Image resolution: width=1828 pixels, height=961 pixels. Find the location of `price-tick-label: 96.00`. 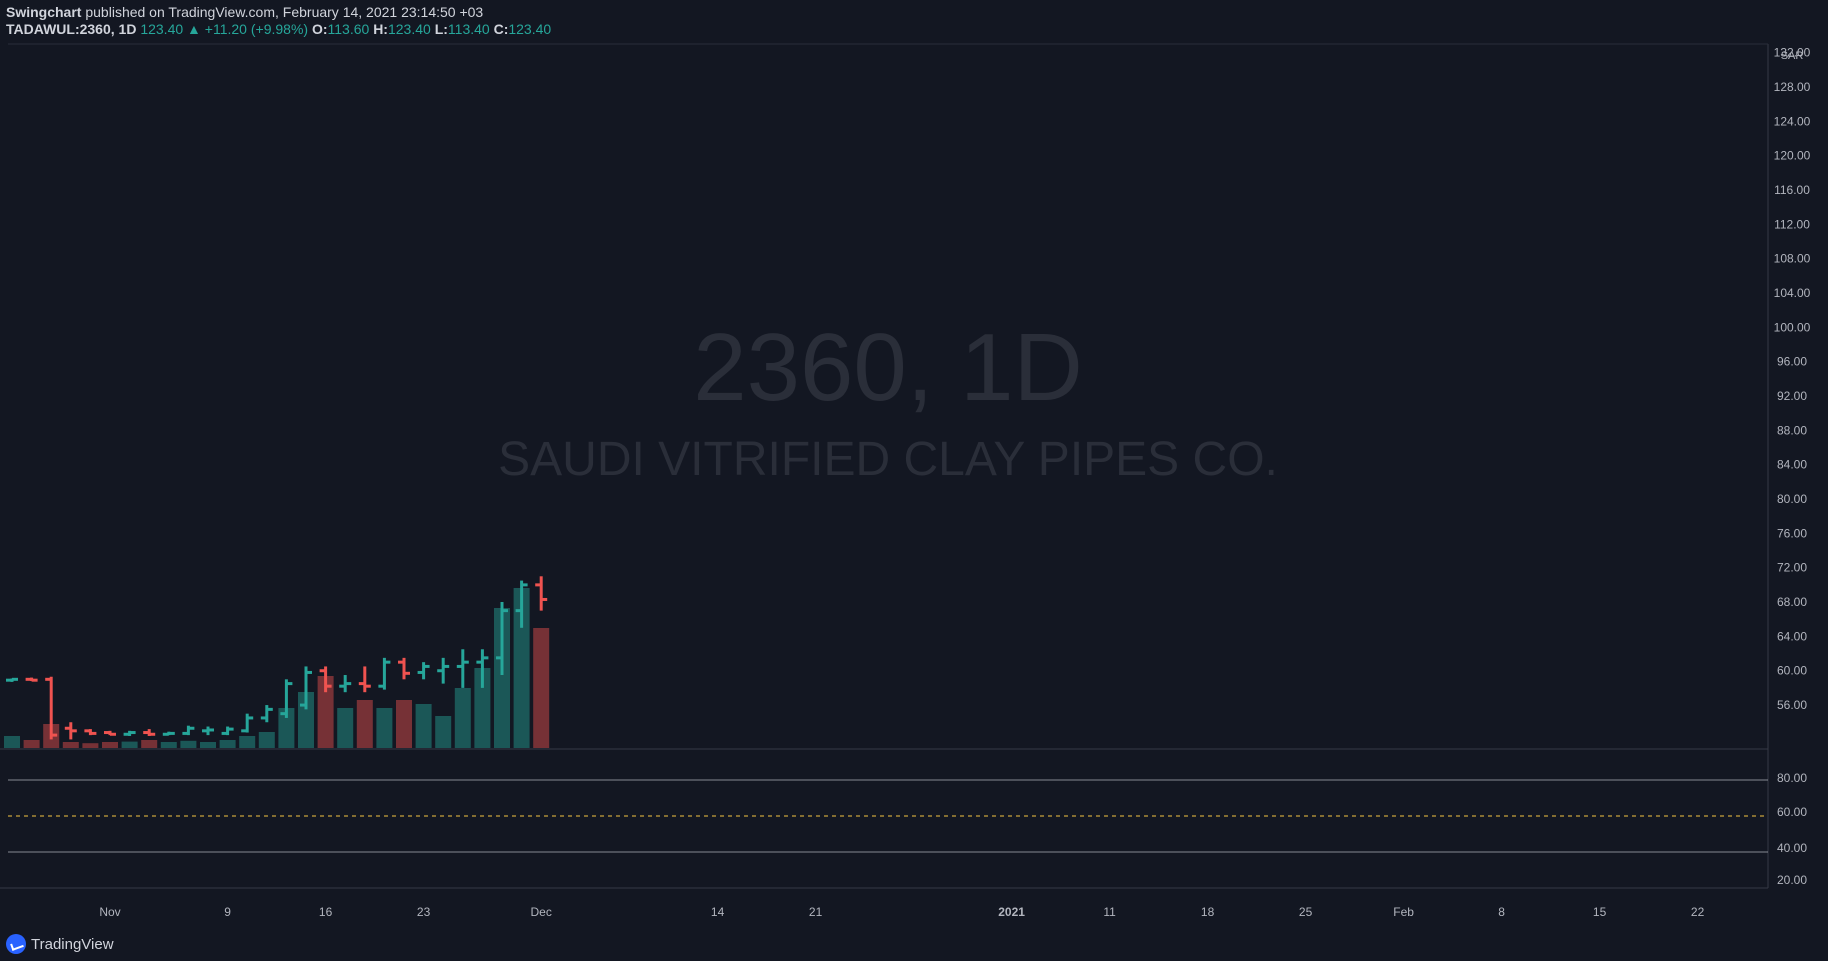

price-tick-label: 96.00 is located at coordinates (1792, 362).